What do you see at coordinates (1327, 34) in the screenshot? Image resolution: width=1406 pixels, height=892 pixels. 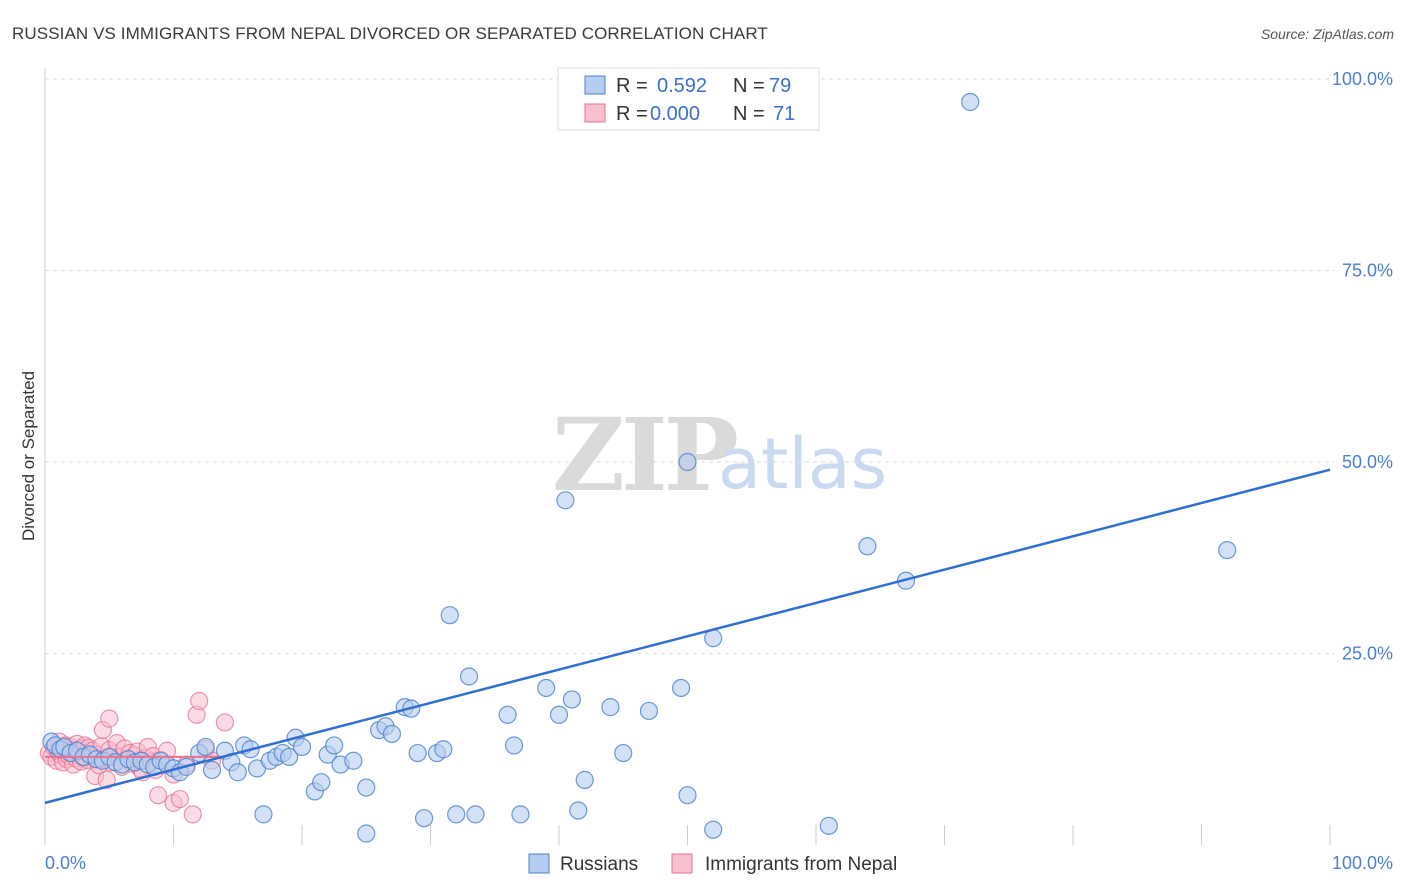 I see `source-label: Source: ZipAtlas.com` at bounding box center [1327, 34].